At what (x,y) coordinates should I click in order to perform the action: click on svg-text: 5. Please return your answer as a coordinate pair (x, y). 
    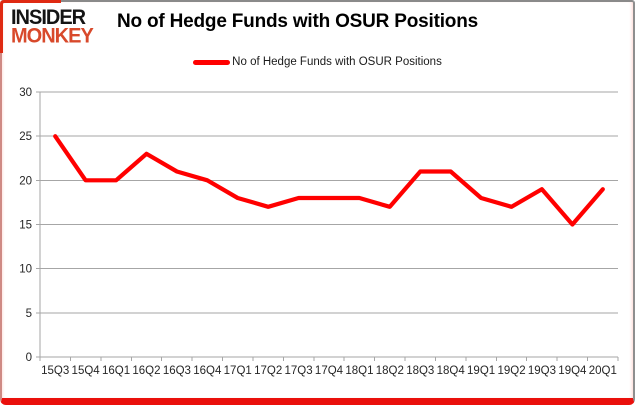
    Looking at the image, I should click on (29, 314).